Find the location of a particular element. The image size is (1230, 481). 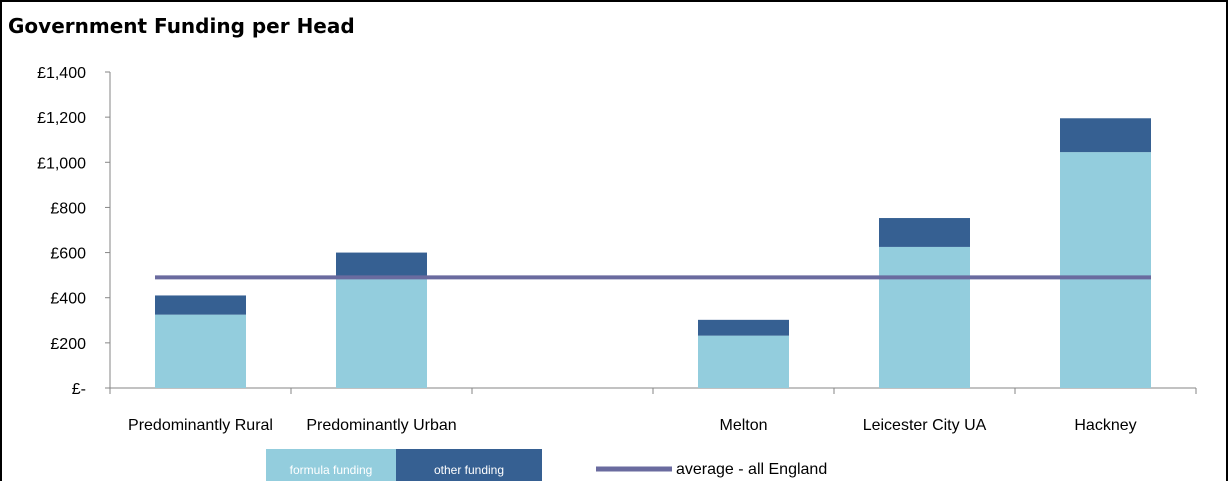

legend-label: other funding is located at coordinates (469, 470).